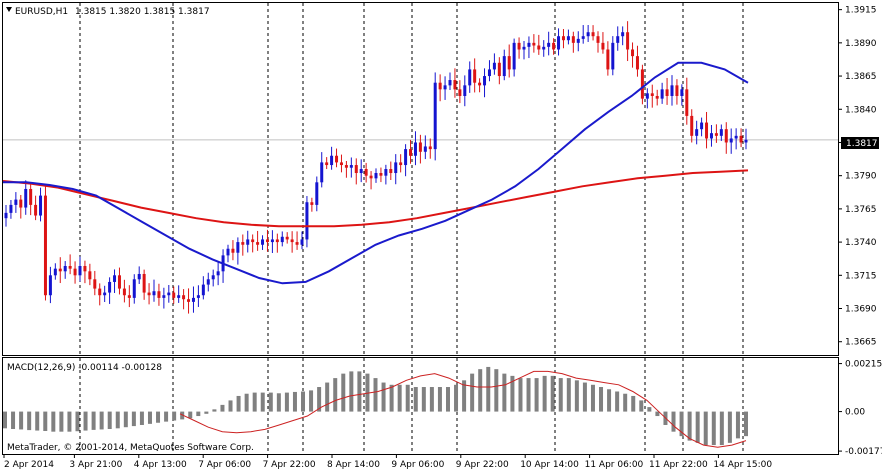 This screenshot has width=882, height=472. Describe the element at coordinates (614, 465) in the screenshot. I see `time-tick-label: 11 Apr 06:00` at that location.